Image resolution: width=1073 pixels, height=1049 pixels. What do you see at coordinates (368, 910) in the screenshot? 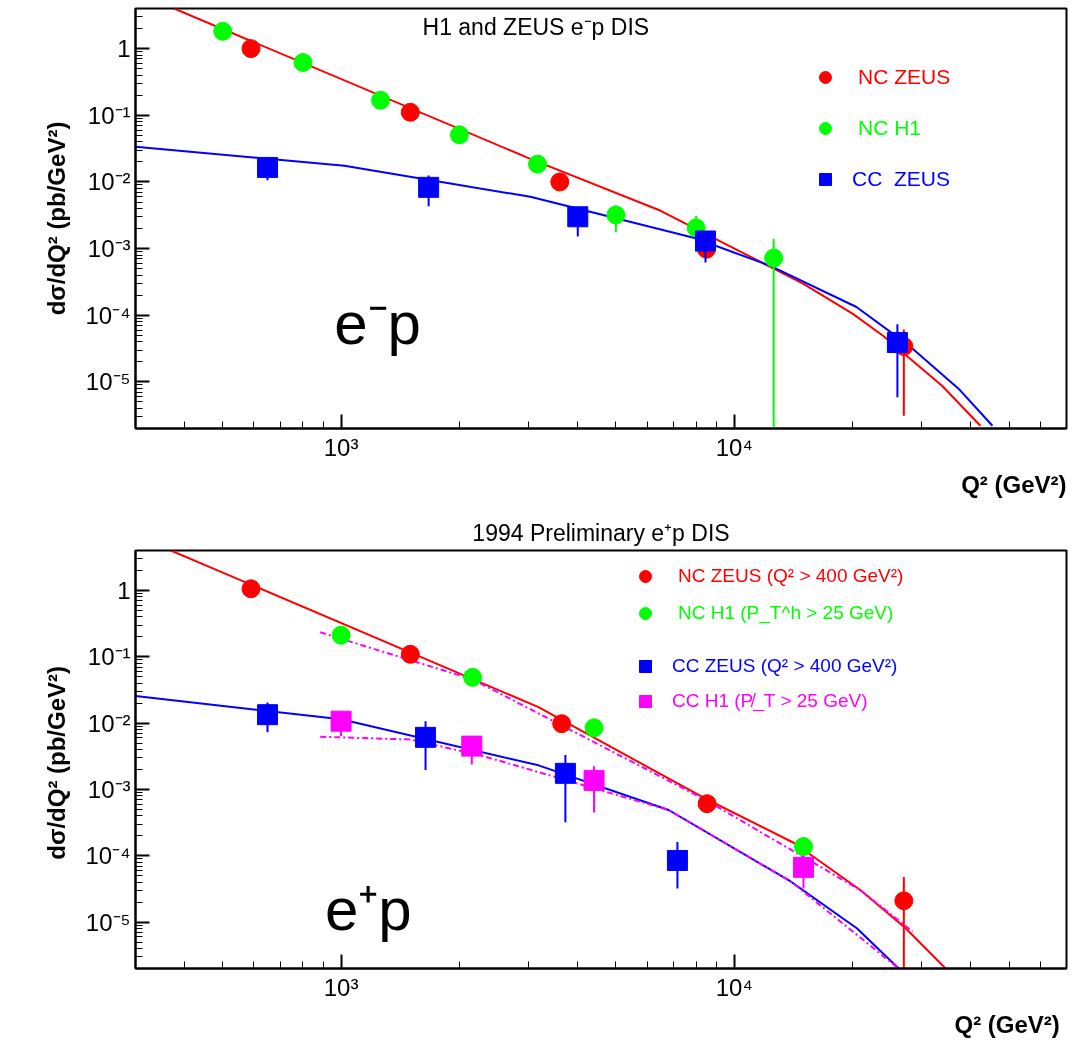
I see `annotation: e⁺p` at bounding box center [368, 910].